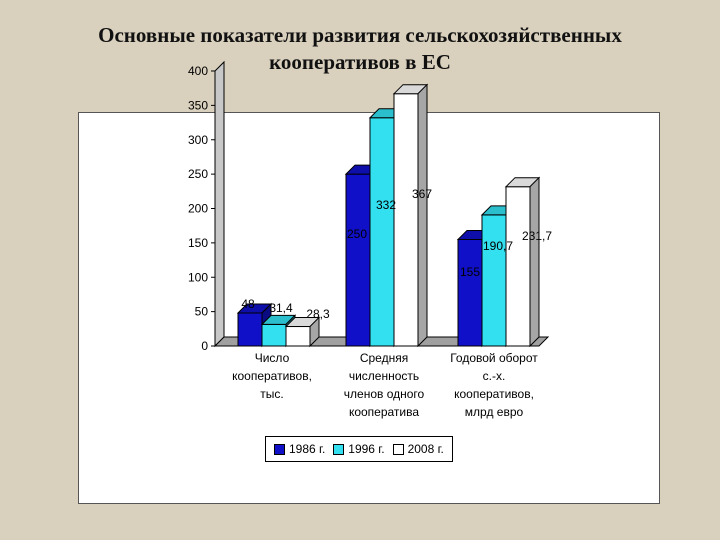  I want to click on category-label: Средняя, so click(384, 358).